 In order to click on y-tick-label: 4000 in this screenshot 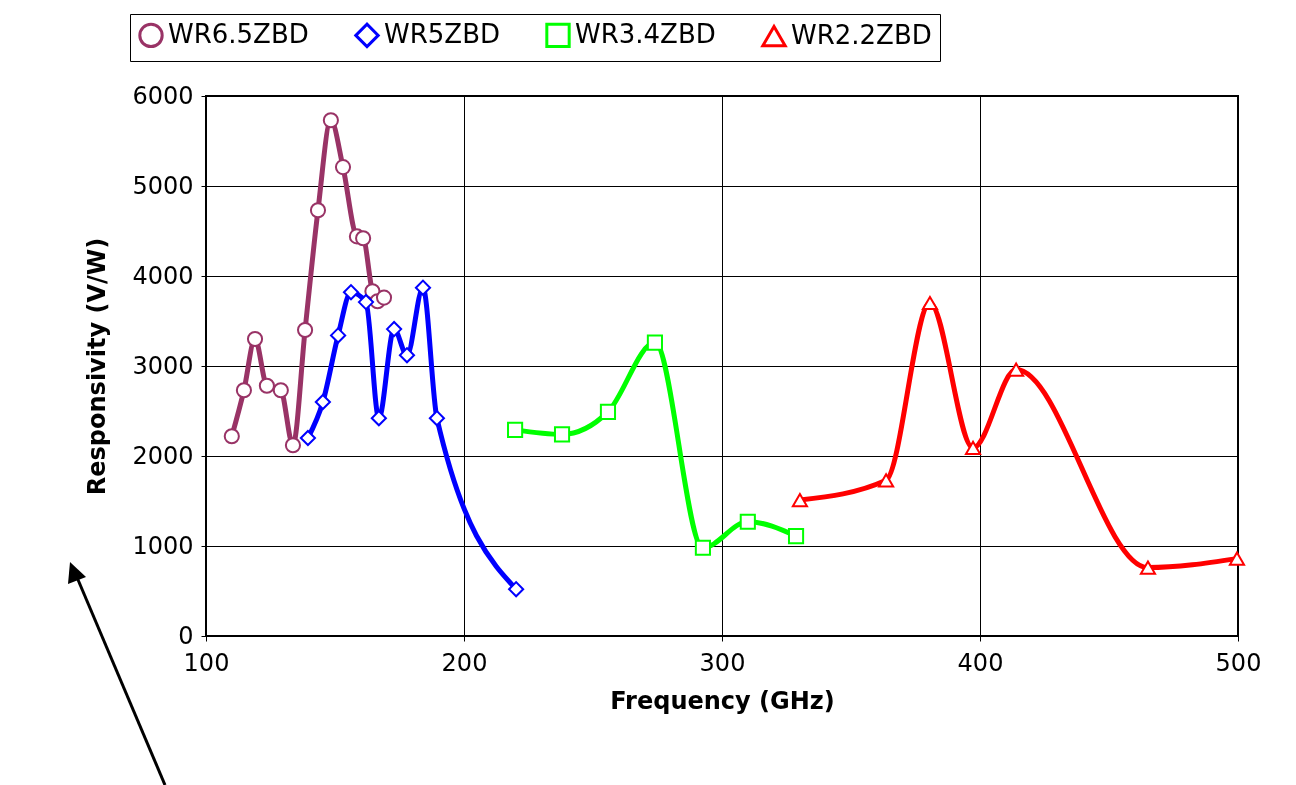, I will do `click(163, 275)`.